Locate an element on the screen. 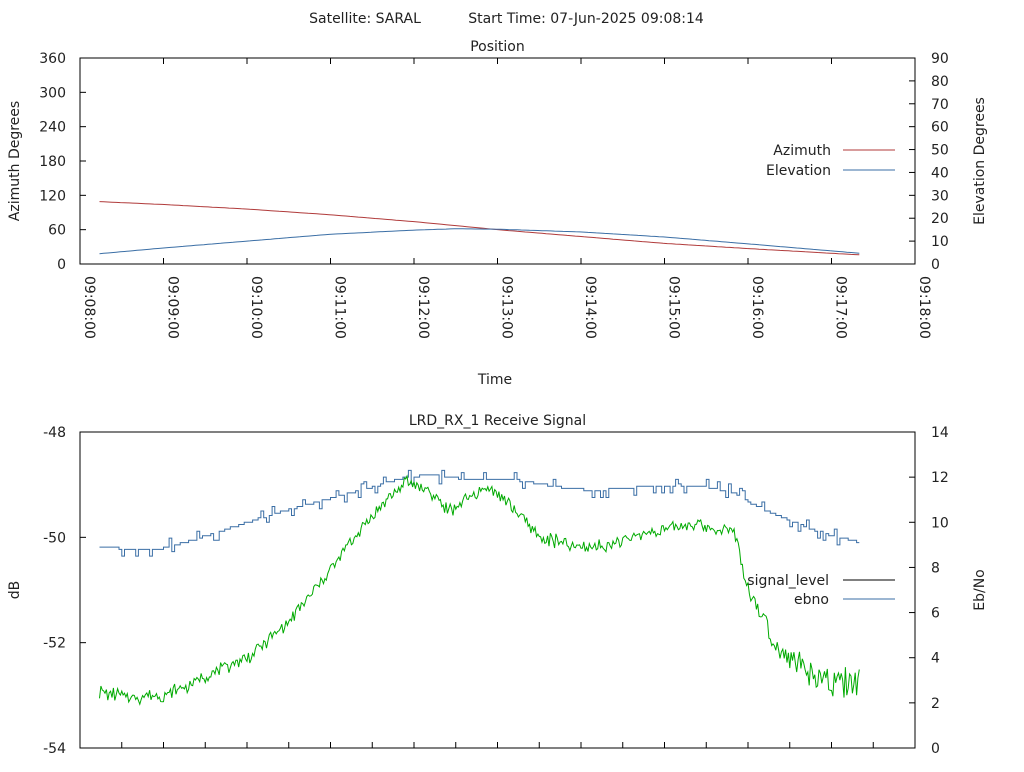 The width and height of the screenshot is (1024, 772). header-start-time: Start Time: 07-Jun-2025 09:08:14 is located at coordinates (586, 19).